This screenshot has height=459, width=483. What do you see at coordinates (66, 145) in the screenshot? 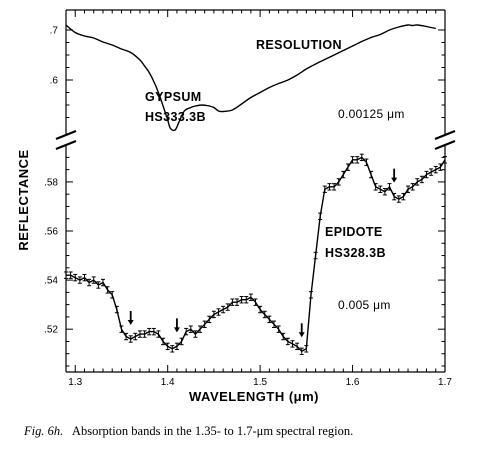
I see `axis-break-left-b` at bounding box center [66, 145].